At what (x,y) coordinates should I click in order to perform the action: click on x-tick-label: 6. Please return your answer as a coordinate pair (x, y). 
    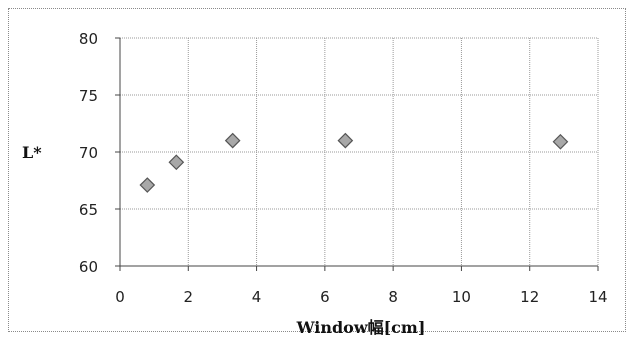
    Looking at the image, I should click on (325, 297).